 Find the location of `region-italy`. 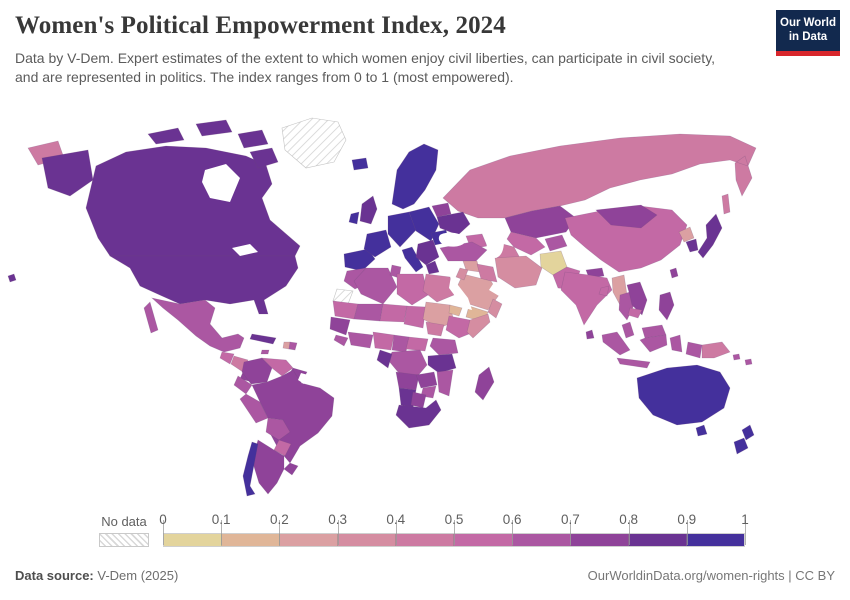

region-italy is located at coordinates (412, 259).